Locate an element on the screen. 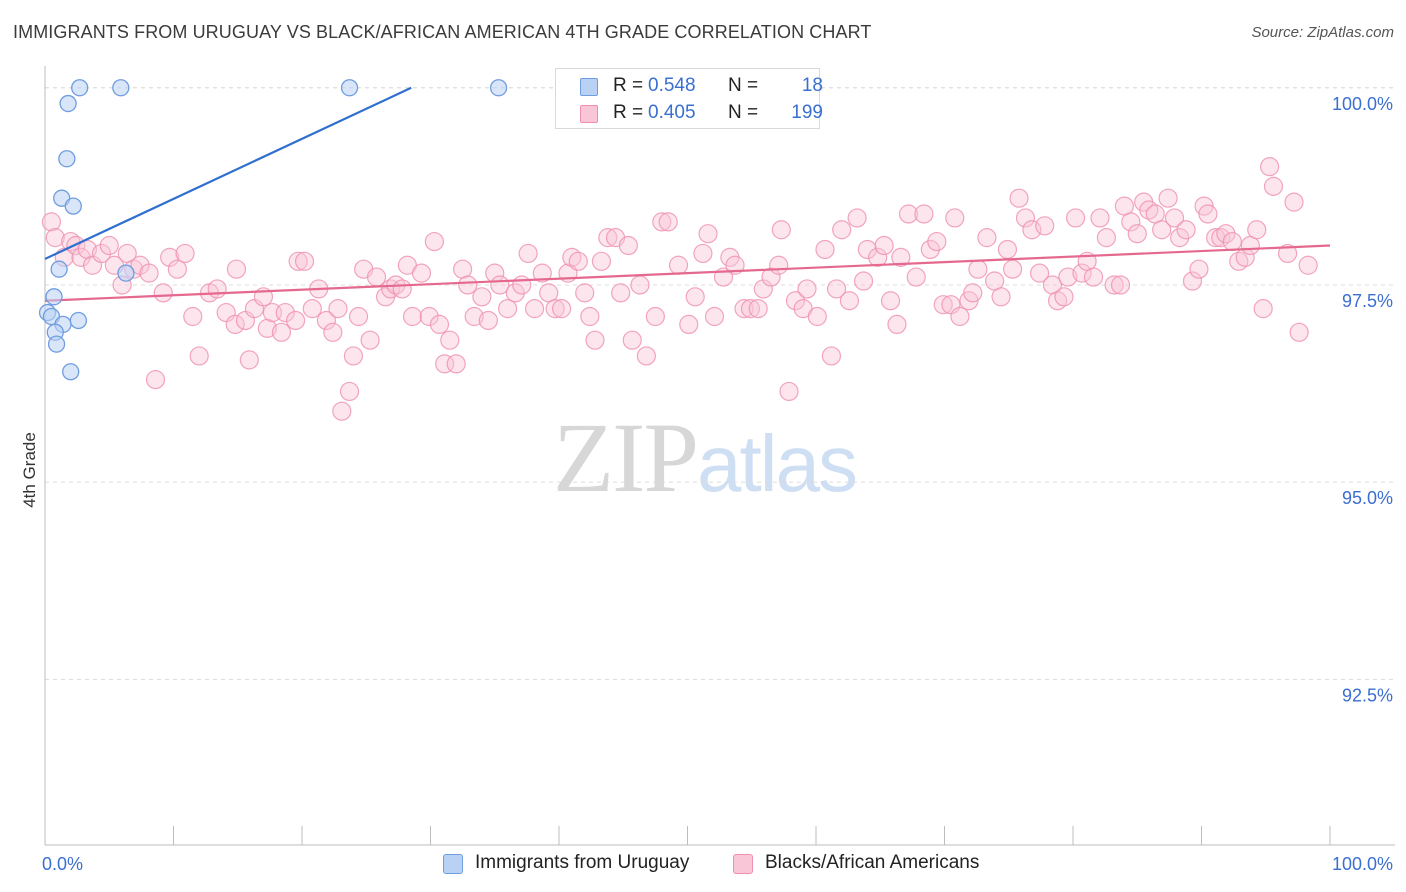  stats-legend: R = 0.548 N = 18 R = 0.405 N = 199 is located at coordinates (689, 98).